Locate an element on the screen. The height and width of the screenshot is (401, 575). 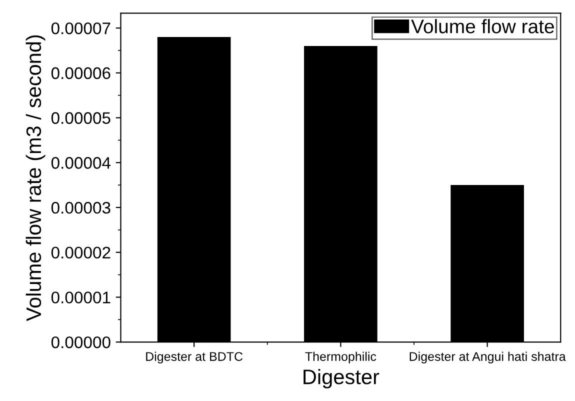
x-tick-label: Thermophilic is located at coordinates (340, 358).